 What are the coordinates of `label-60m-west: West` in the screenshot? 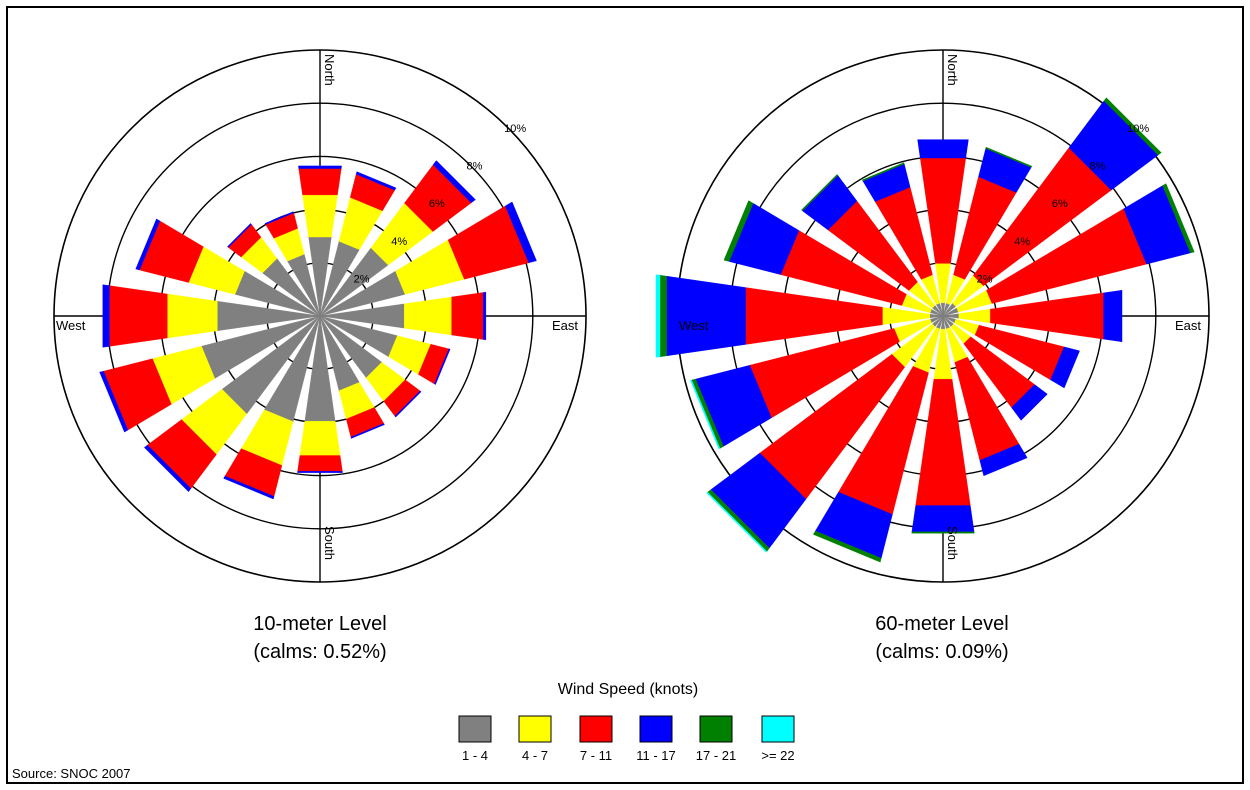 It's located at (694, 325).